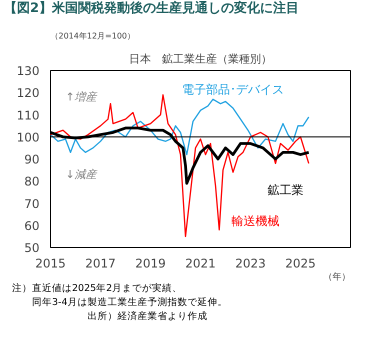  What do you see at coordinates (152, 9) in the screenshot?
I see `chart-title: 【図2】米国関税発動後の生産見通しの変化に注目` at bounding box center [152, 9].